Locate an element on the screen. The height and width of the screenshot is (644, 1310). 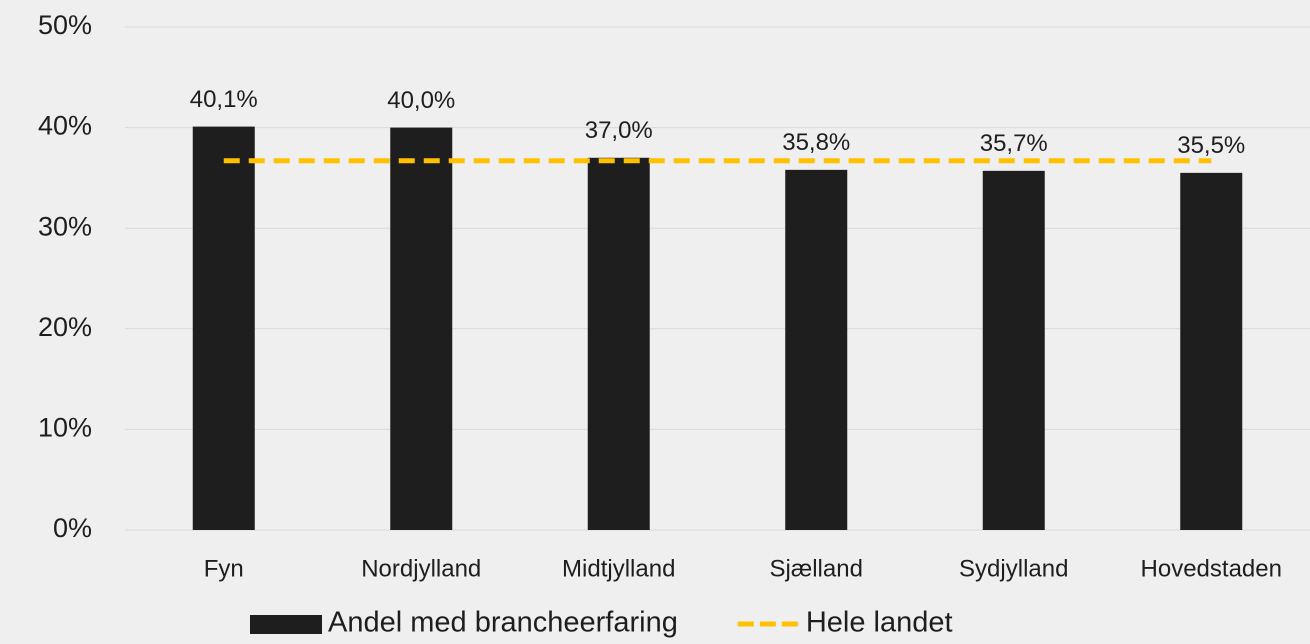
x-tick-label: Sydjylland is located at coordinates (1013, 568).